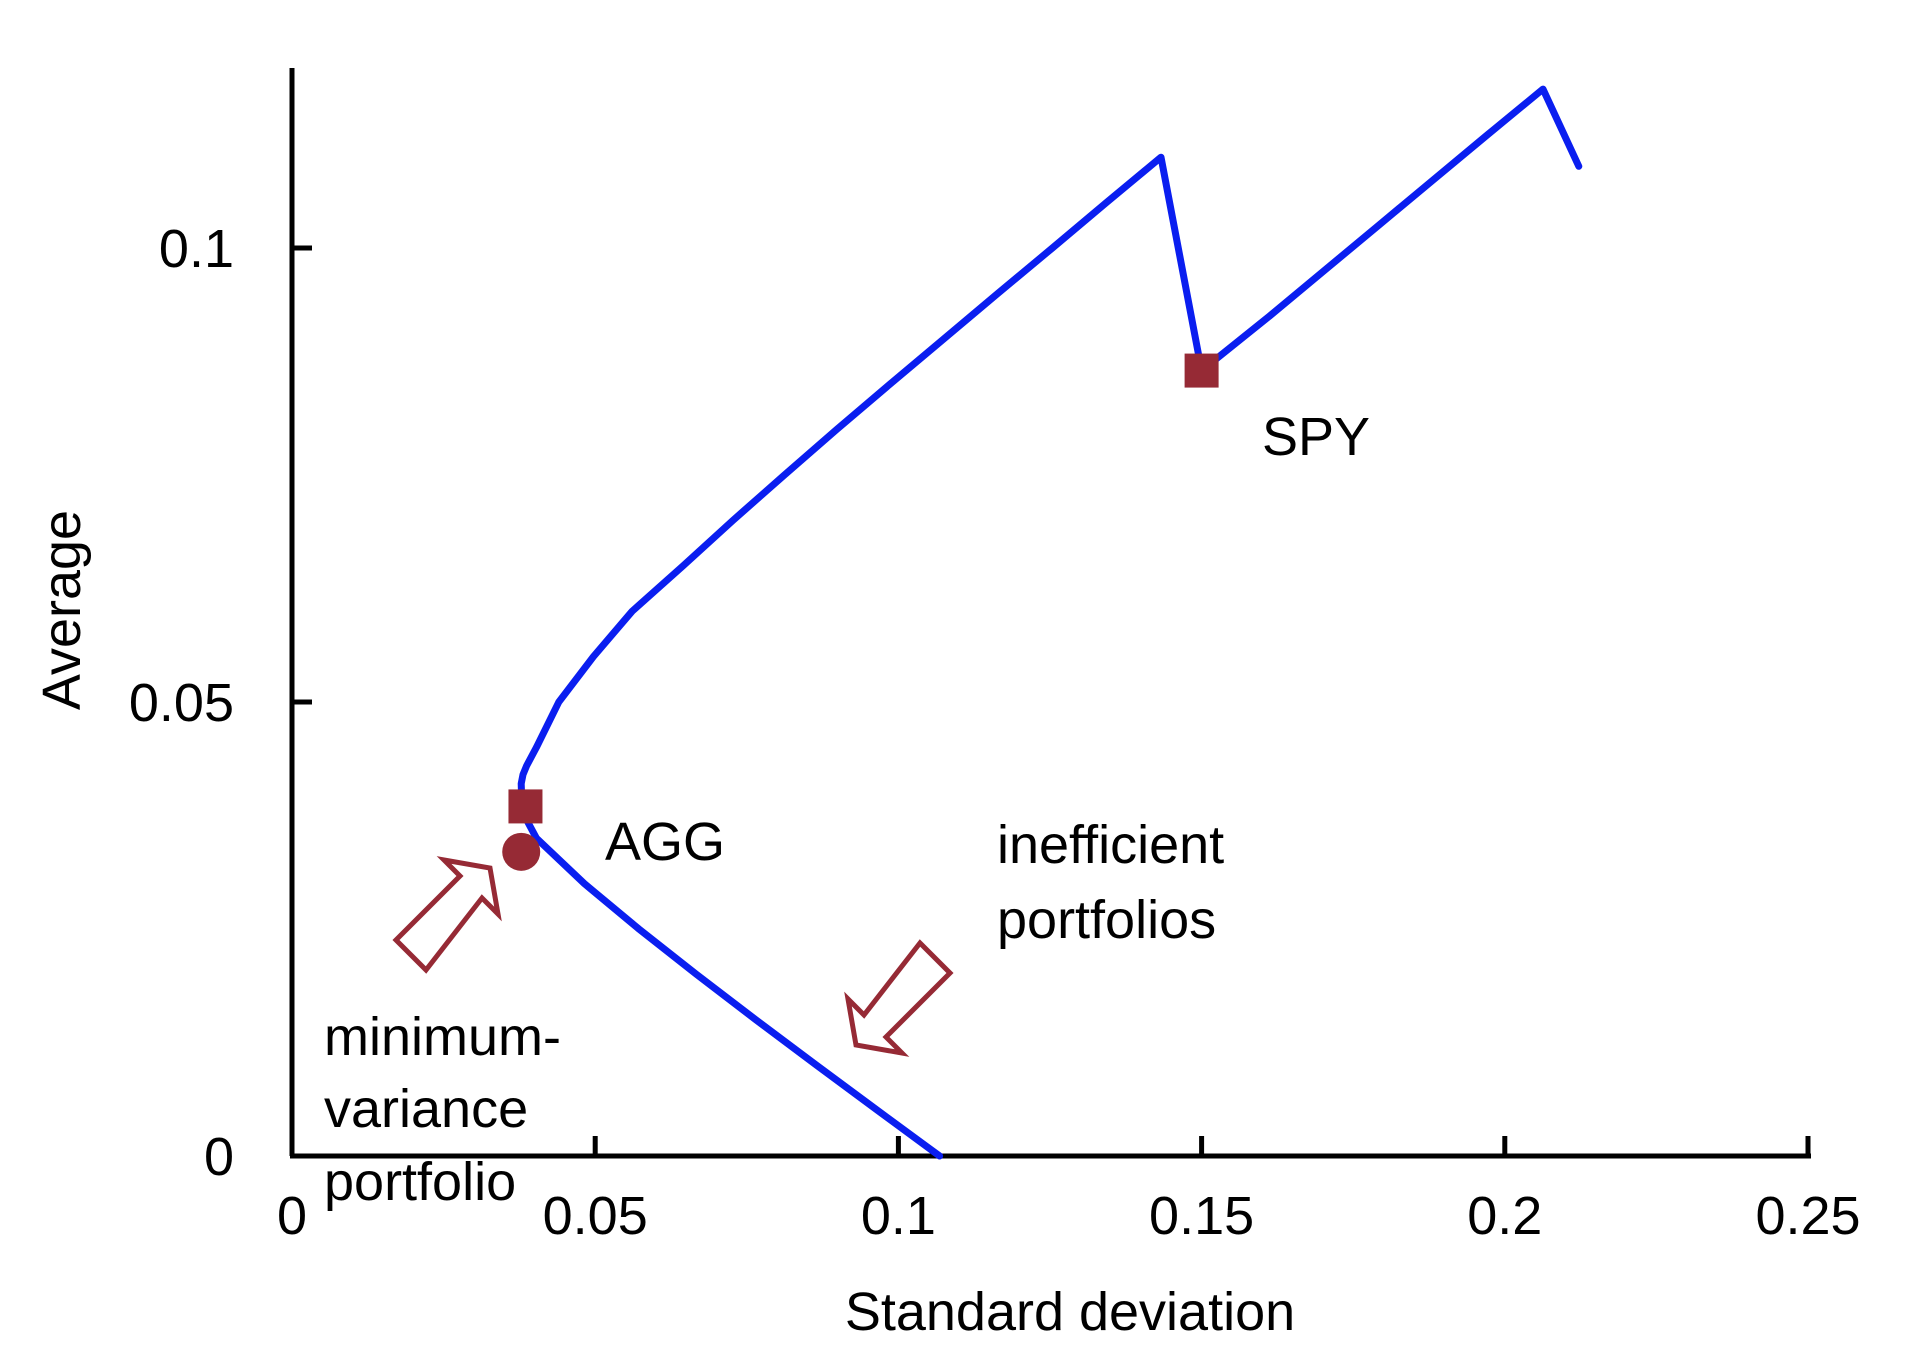 The width and height of the screenshot is (1906, 1354). What do you see at coordinates (525, 806) in the screenshot?
I see `agg-marker` at bounding box center [525, 806].